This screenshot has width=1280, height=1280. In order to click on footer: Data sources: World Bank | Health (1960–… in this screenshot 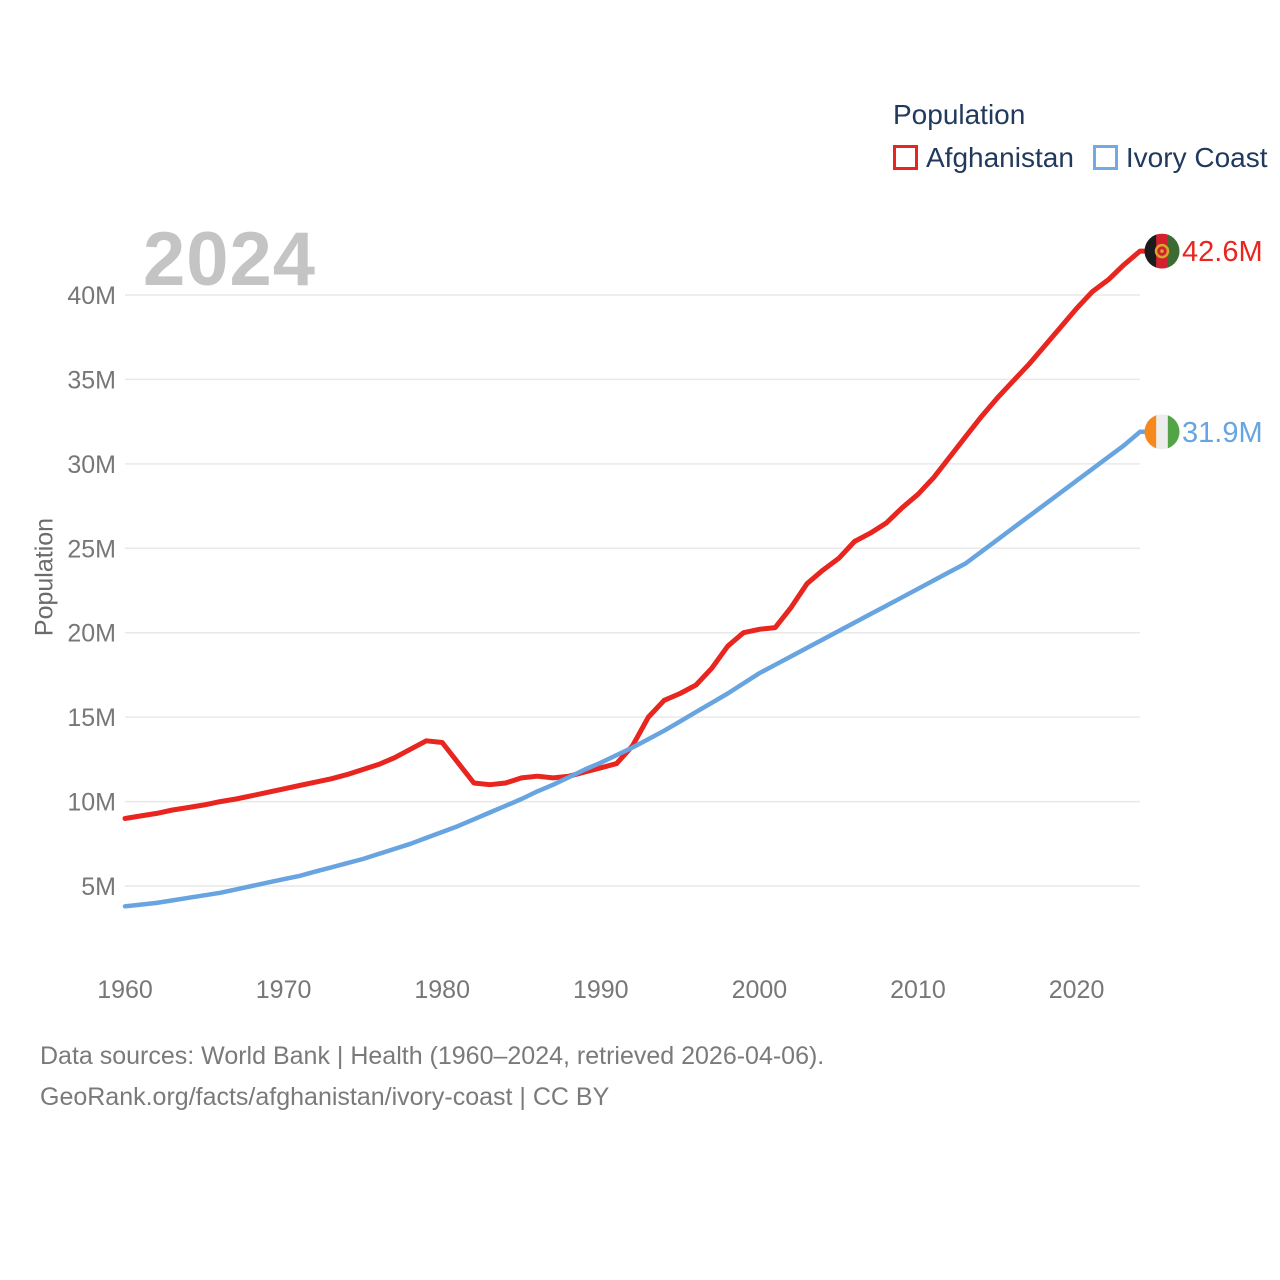, I will do `click(432, 1077)`.